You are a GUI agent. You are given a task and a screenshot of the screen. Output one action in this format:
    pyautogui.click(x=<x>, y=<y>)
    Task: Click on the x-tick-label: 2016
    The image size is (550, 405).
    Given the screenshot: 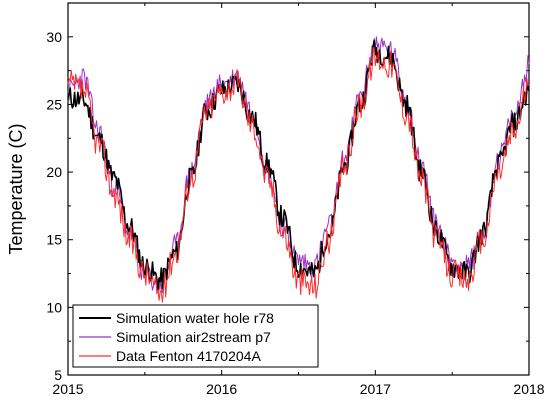 What is the action you would take?
    pyautogui.click(x=221, y=389)
    